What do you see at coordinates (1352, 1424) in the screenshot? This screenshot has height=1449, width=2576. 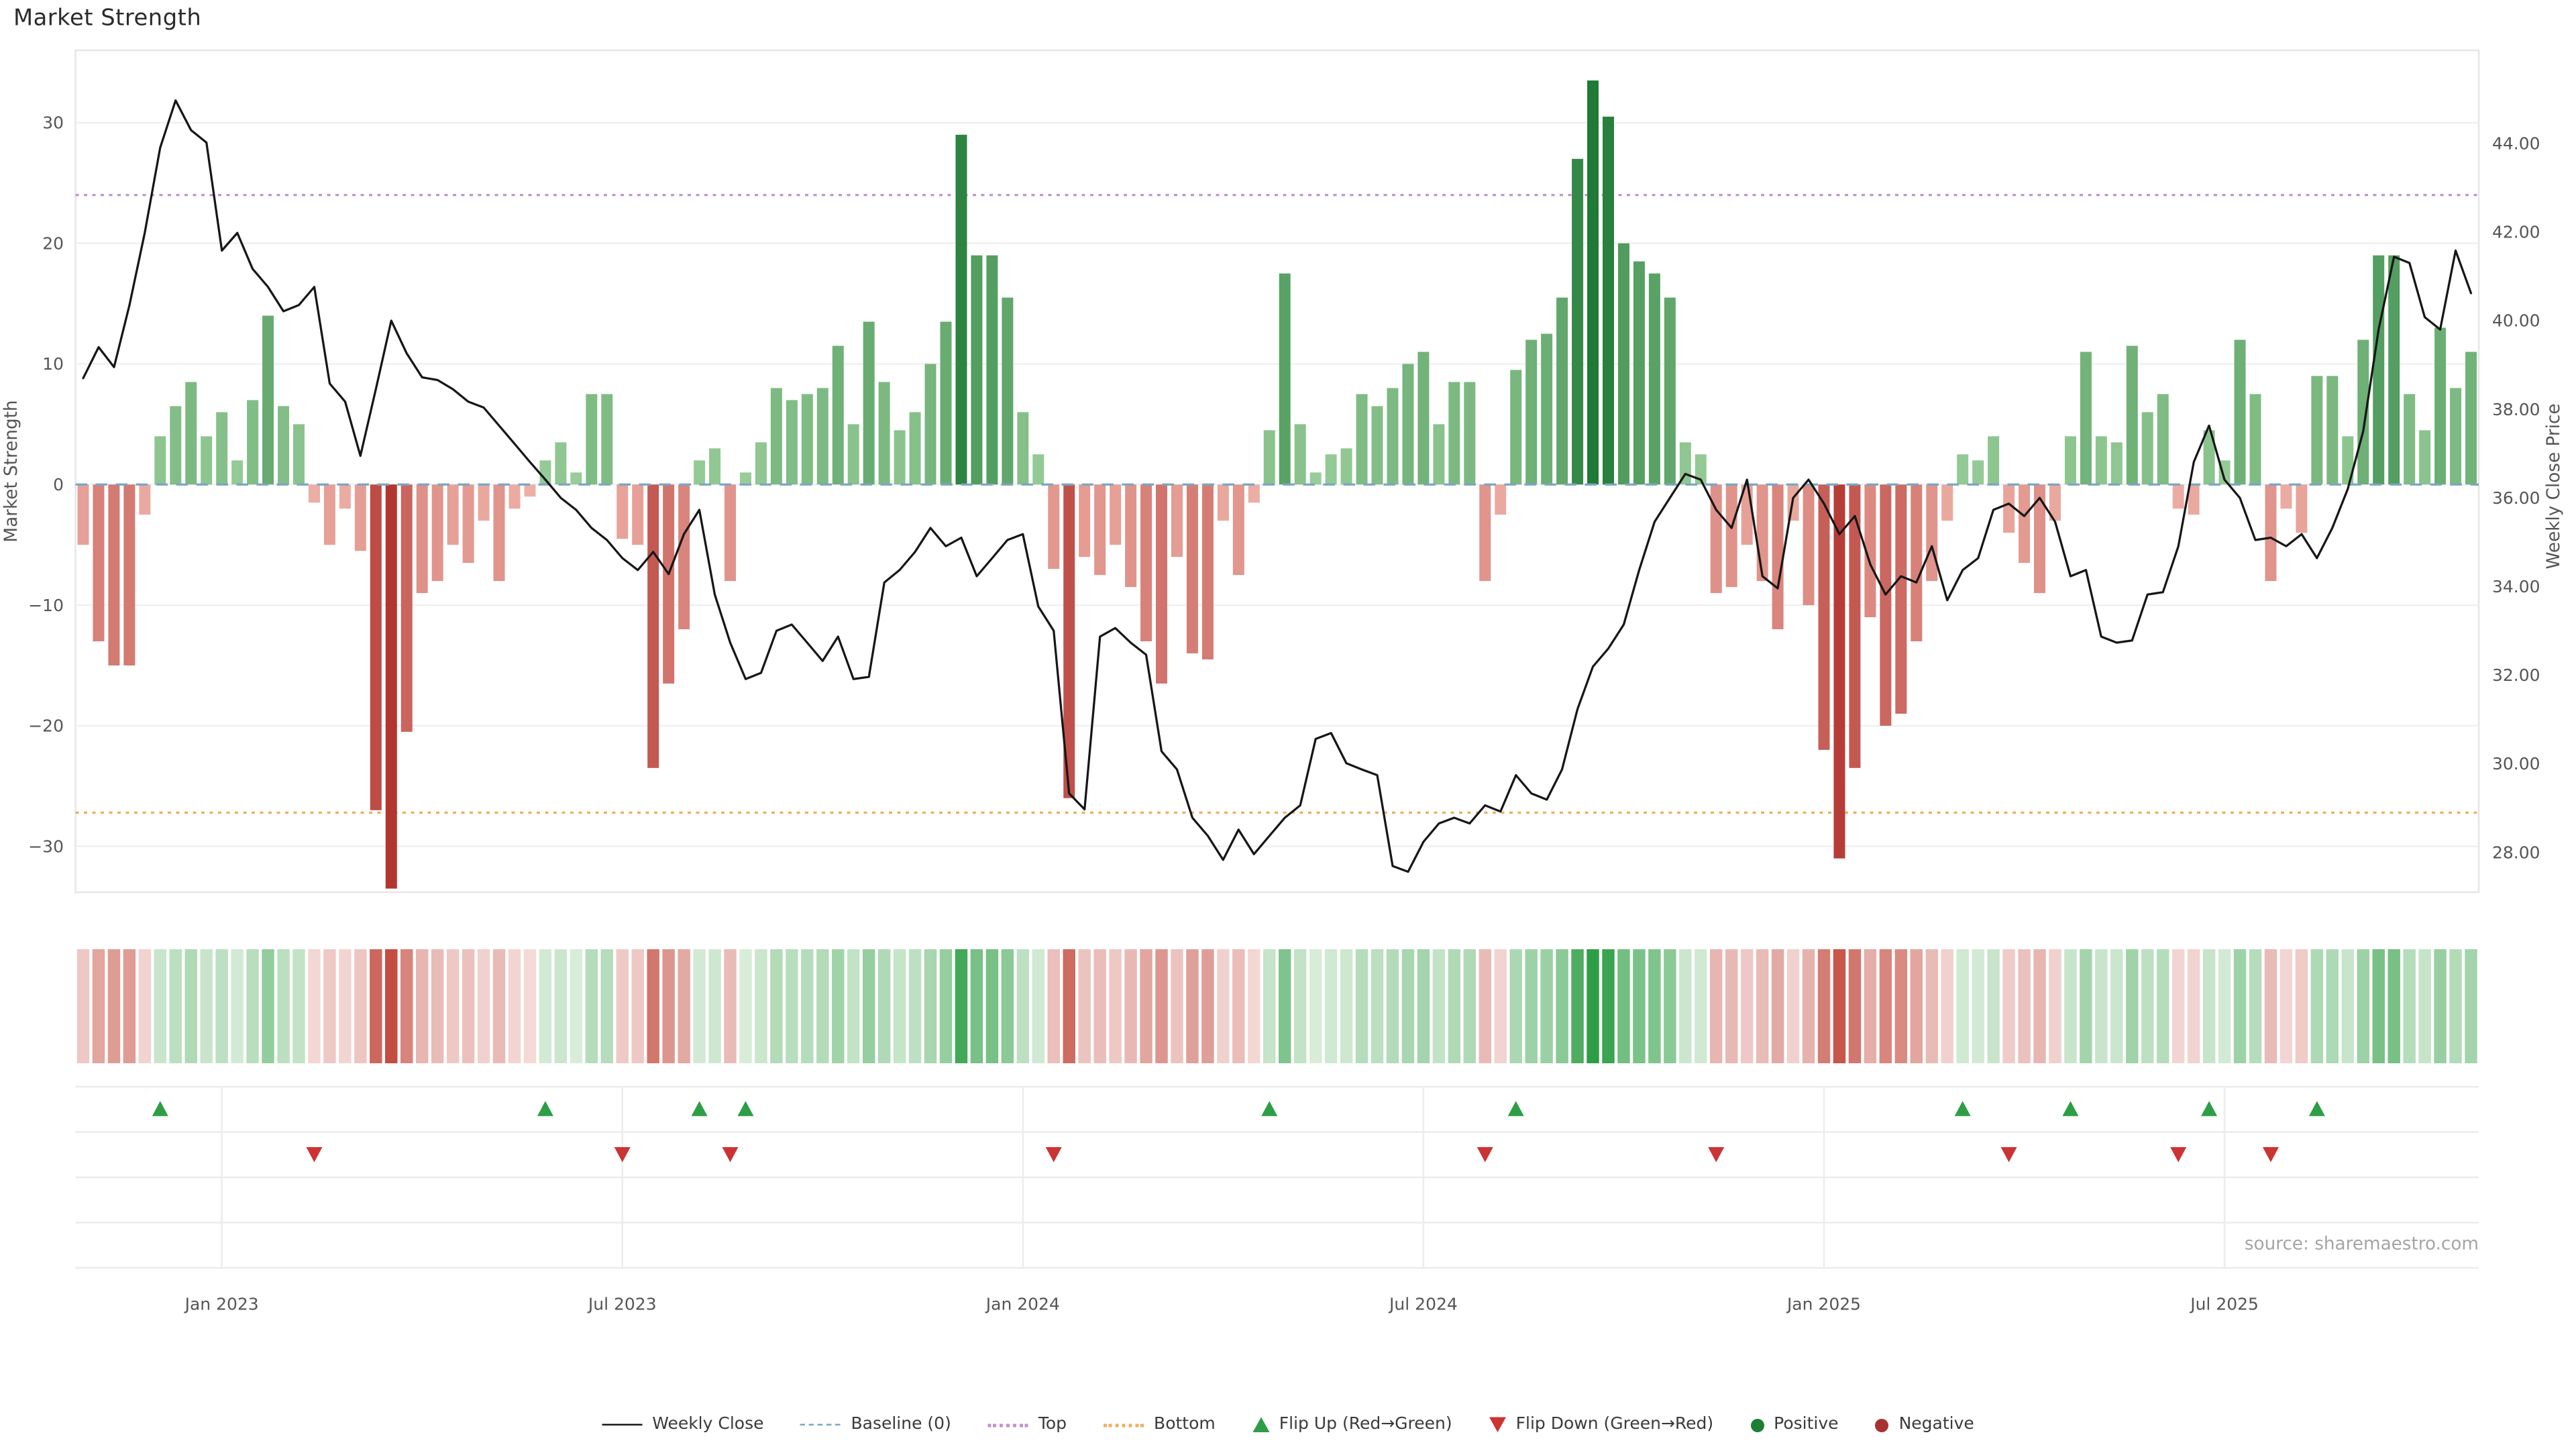 I see `legend-item-flip-up-red-green: Flip Up (Red→Green)` at bounding box center [1352, 1424].